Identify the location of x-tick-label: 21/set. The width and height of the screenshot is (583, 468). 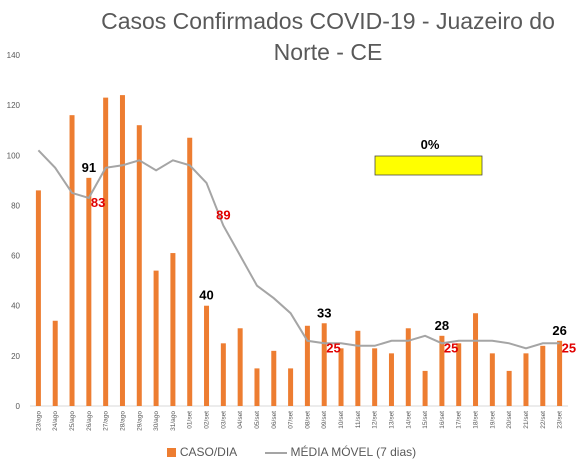
(526, 420).